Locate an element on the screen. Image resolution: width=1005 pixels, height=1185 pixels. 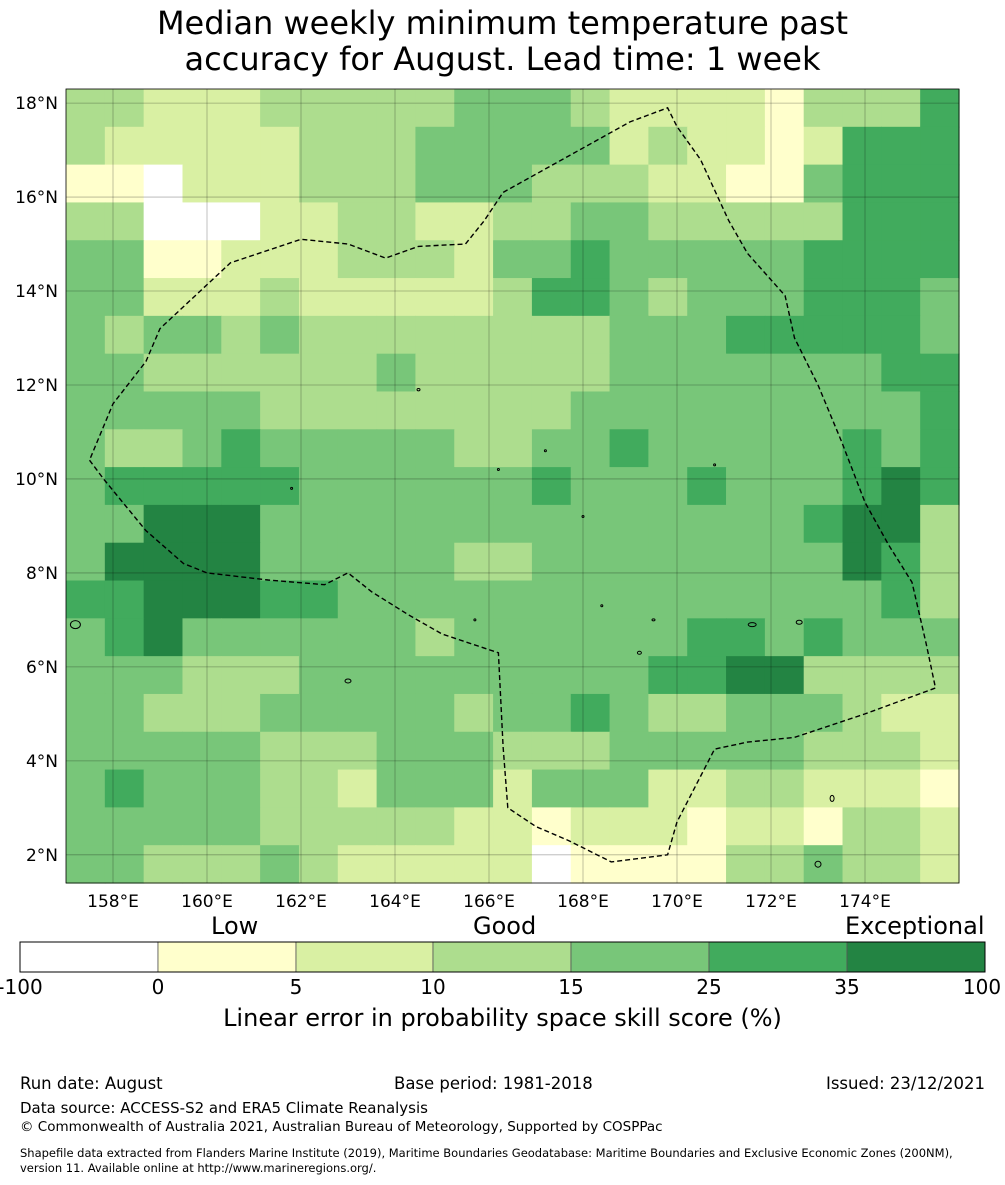
colorbar-tick-label: 5 is located at coordinates (296, 987).